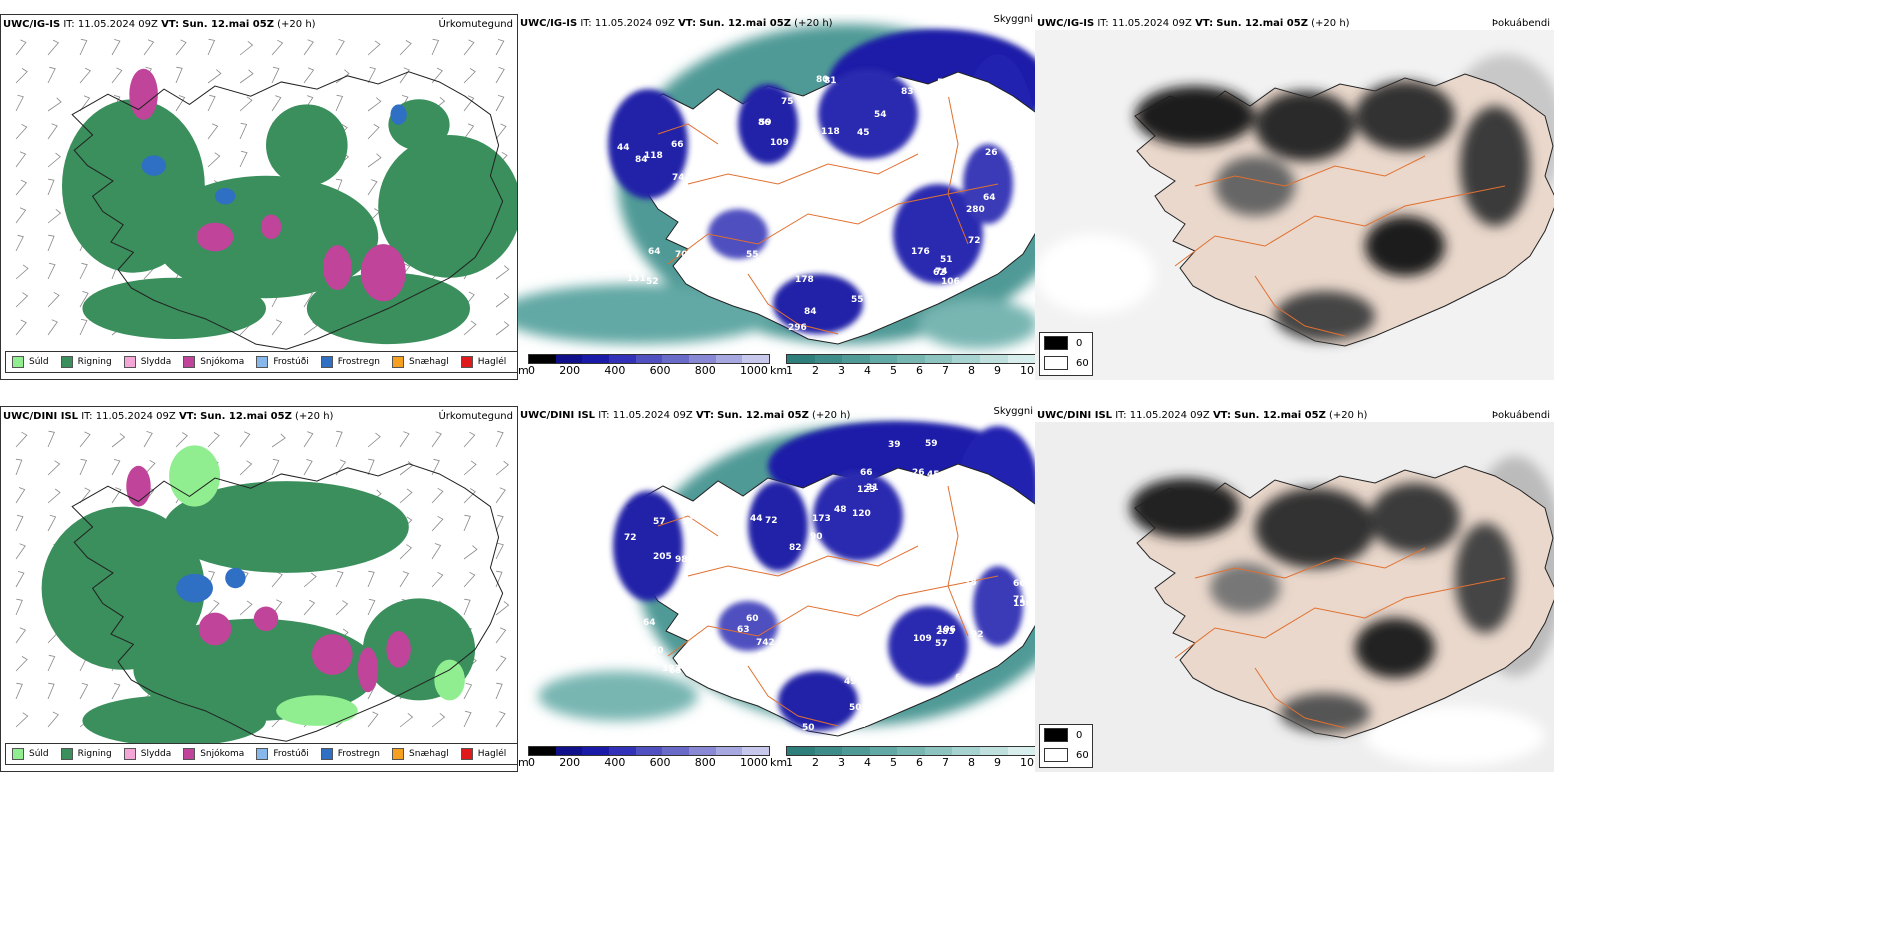 The image size is (1900, 950). What do you see at coordinates (789, 762) in the screenshot?
I see `colorbar-tick: 1` at bounding box center [789, 762].